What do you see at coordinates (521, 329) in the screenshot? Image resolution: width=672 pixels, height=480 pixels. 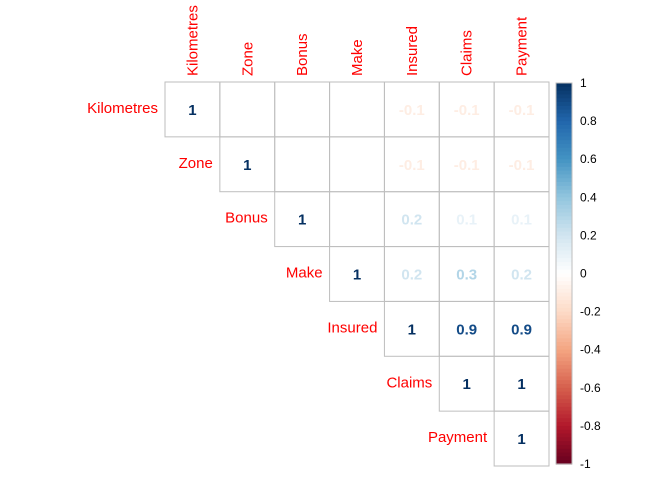 I see `correlation-value: 0.9` at bounding box center [521, 329].